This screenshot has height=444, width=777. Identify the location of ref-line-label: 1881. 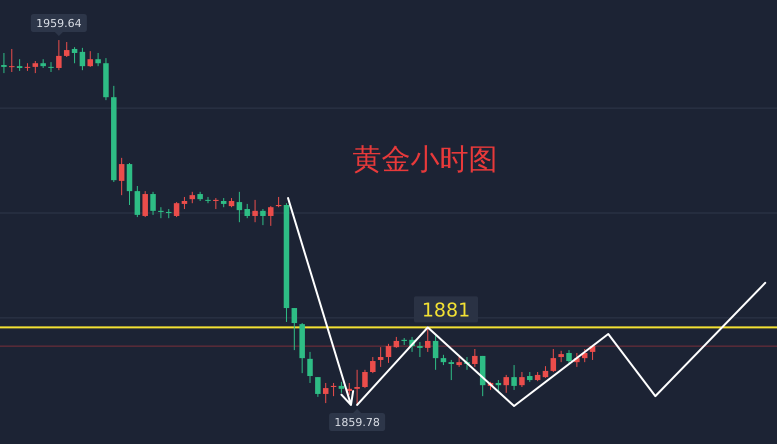
(446, 310).